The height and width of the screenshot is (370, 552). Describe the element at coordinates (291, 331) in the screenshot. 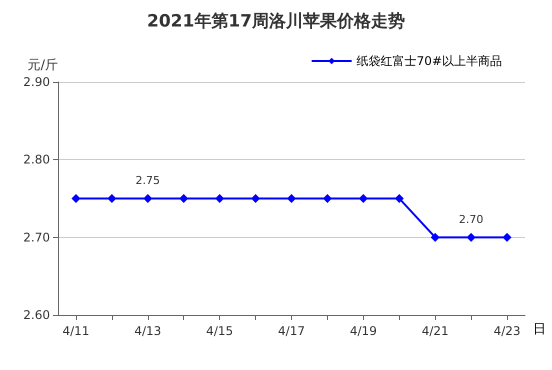

I see `x-tick-label: 4/17` at that location.